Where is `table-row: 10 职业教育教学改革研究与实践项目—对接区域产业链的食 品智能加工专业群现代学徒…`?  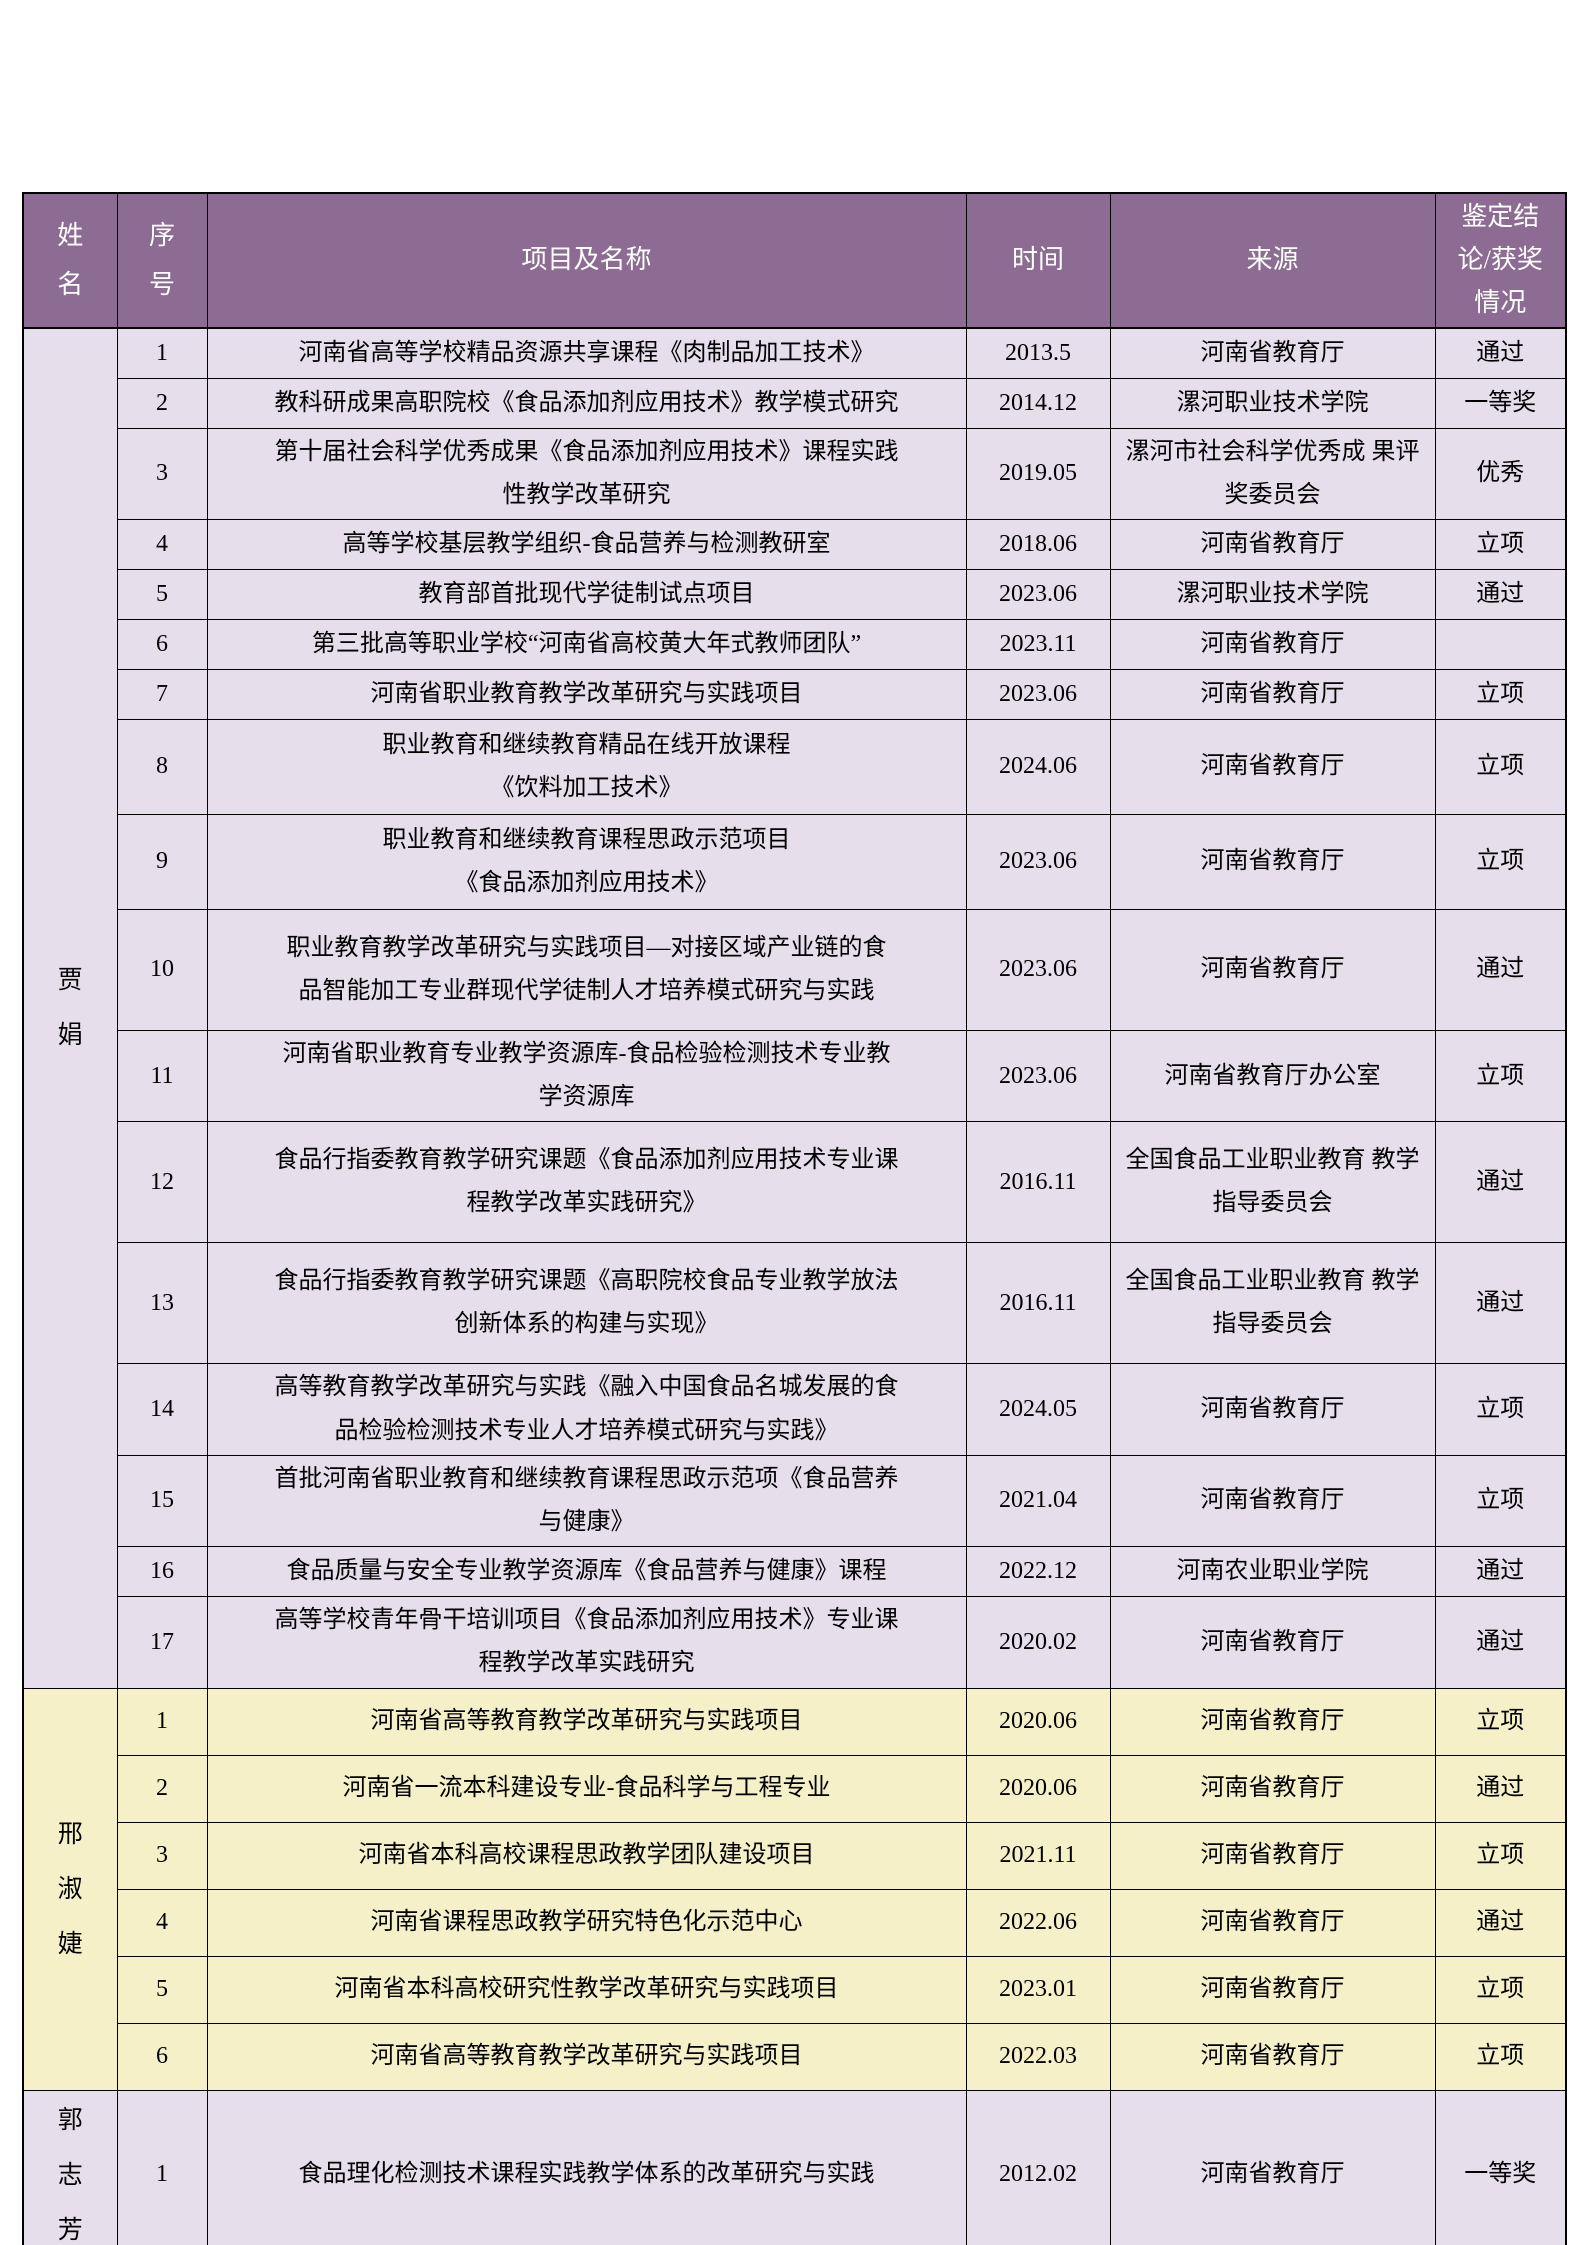
table-row: 10 职业教育教学改革研究与实践项目—对接区域产业链的食 品智能加工专业群现代学徒… is located at coordinates (795, 970).